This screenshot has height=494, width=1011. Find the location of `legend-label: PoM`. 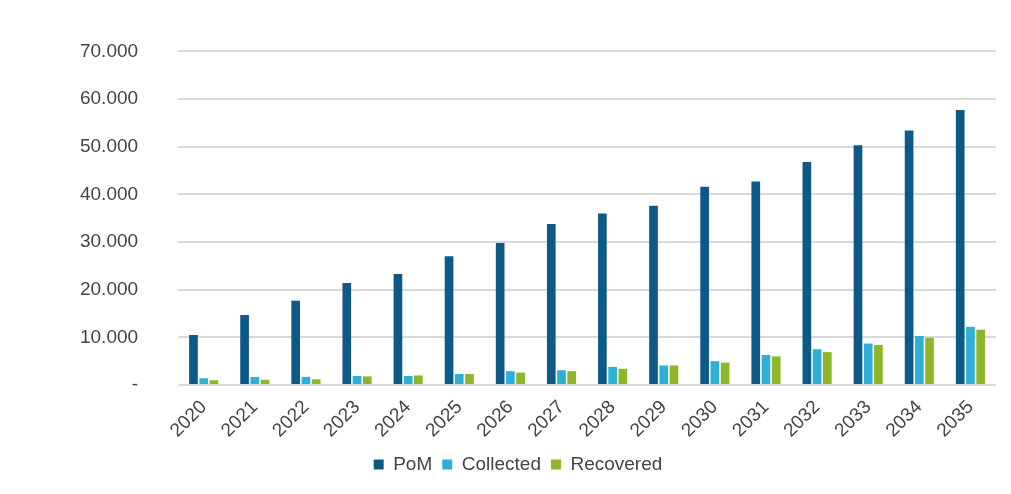

legend-label: PoM is located at coordinates (413, 463).